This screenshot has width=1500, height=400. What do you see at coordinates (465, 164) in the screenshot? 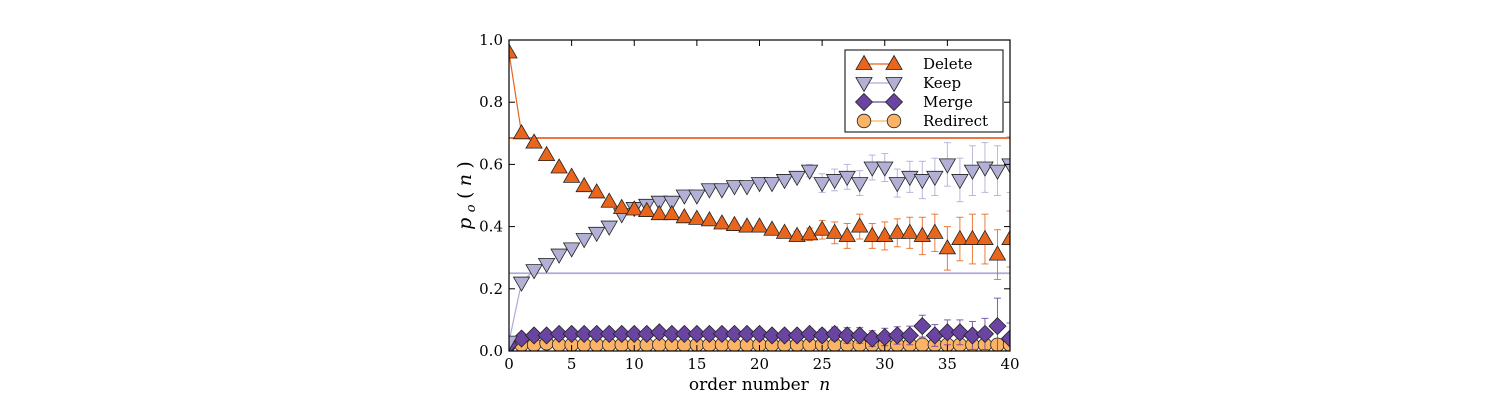
I see `y-axis-label-close: )` at bounding box center [465, 164].